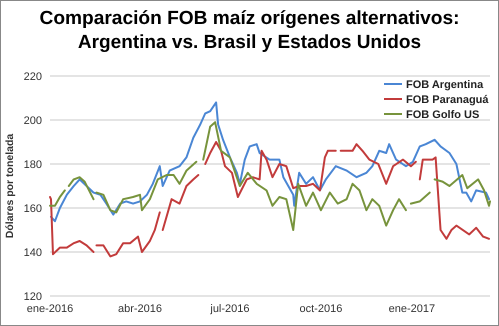  Describe the element at coordinates (412, 309) in the screenshot. I see `x-tick-label: ene-2017` at that location.